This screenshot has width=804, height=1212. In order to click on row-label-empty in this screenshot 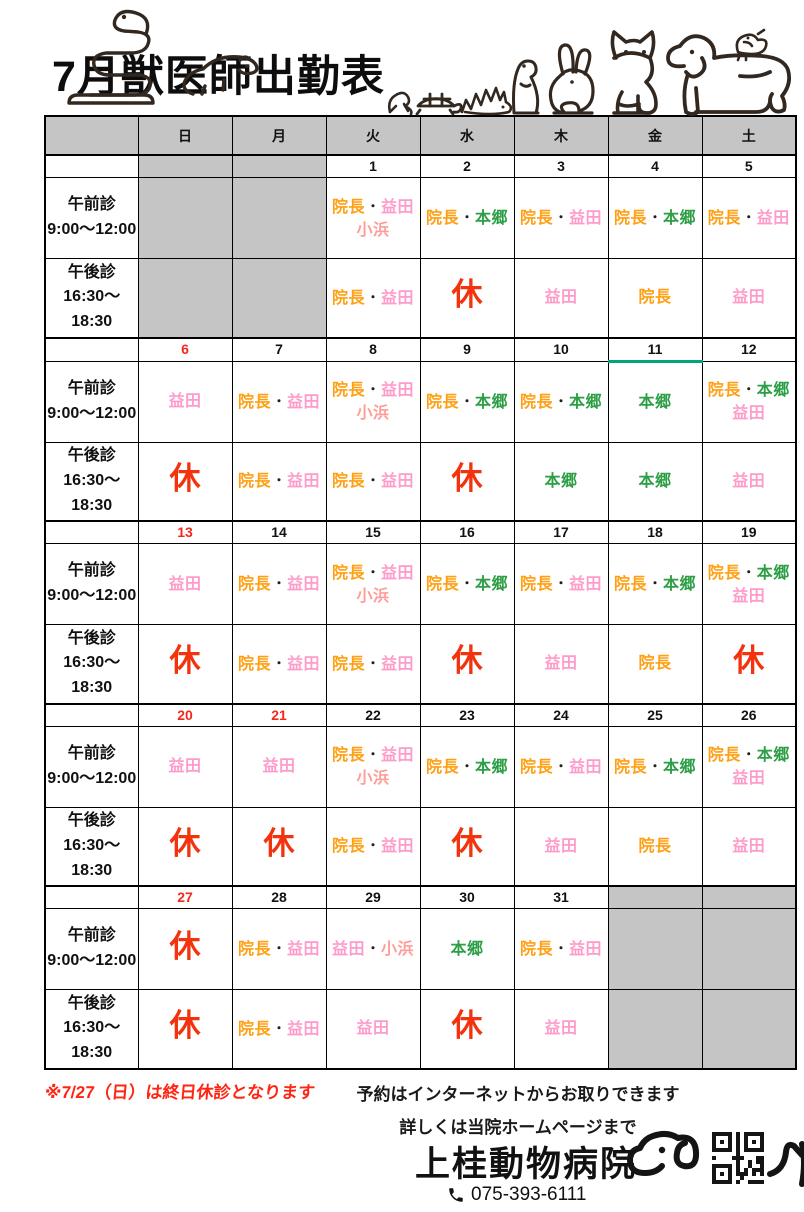, I will do `click(91, 532)`.